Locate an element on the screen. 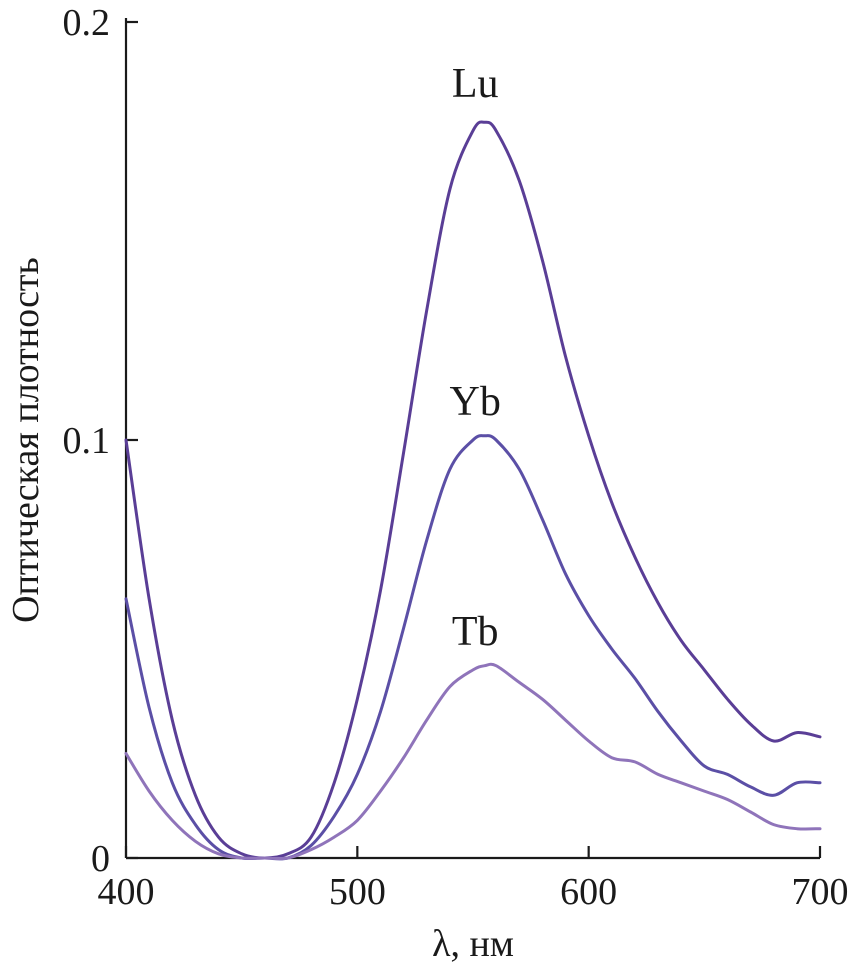 The width and height of the screenshot is (855, 970). series-label-tb: Tb is located at coordinates (475, 632).